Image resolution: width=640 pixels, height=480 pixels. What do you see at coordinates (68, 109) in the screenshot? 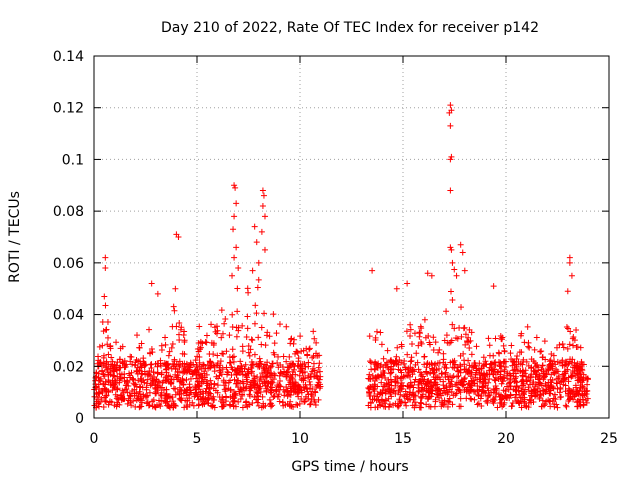
I see `y-tick-label: 0.12` at bounding box center [68, 109].